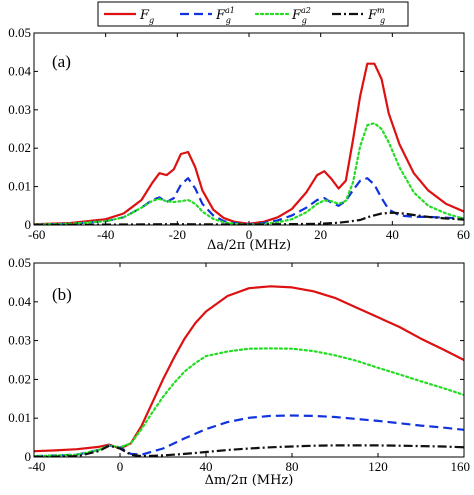 This screenshot has width=474, height=495. Describe the element at coordinates (249, 480) in the screenshot. I see `x-axis-label: Δm/2π (MHz)` at that location.